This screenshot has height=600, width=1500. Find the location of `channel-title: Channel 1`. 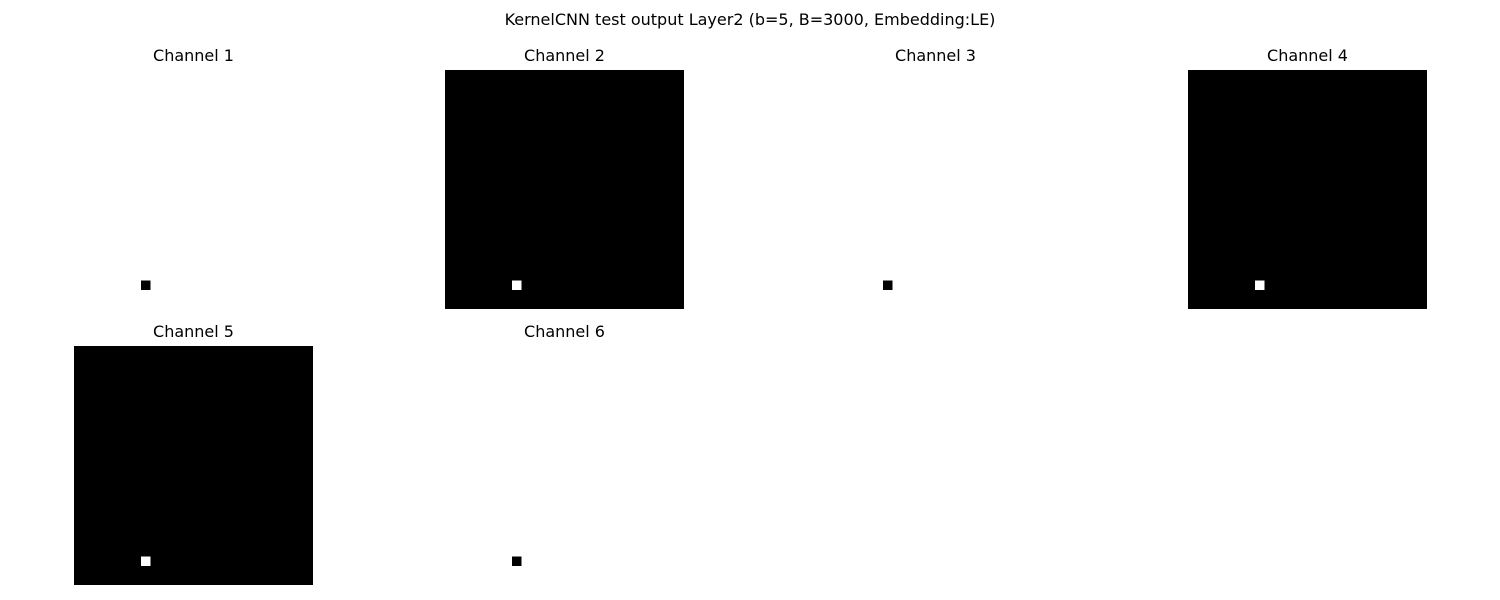

channel-title: Channel 1 is located at coordinates (193, 55).